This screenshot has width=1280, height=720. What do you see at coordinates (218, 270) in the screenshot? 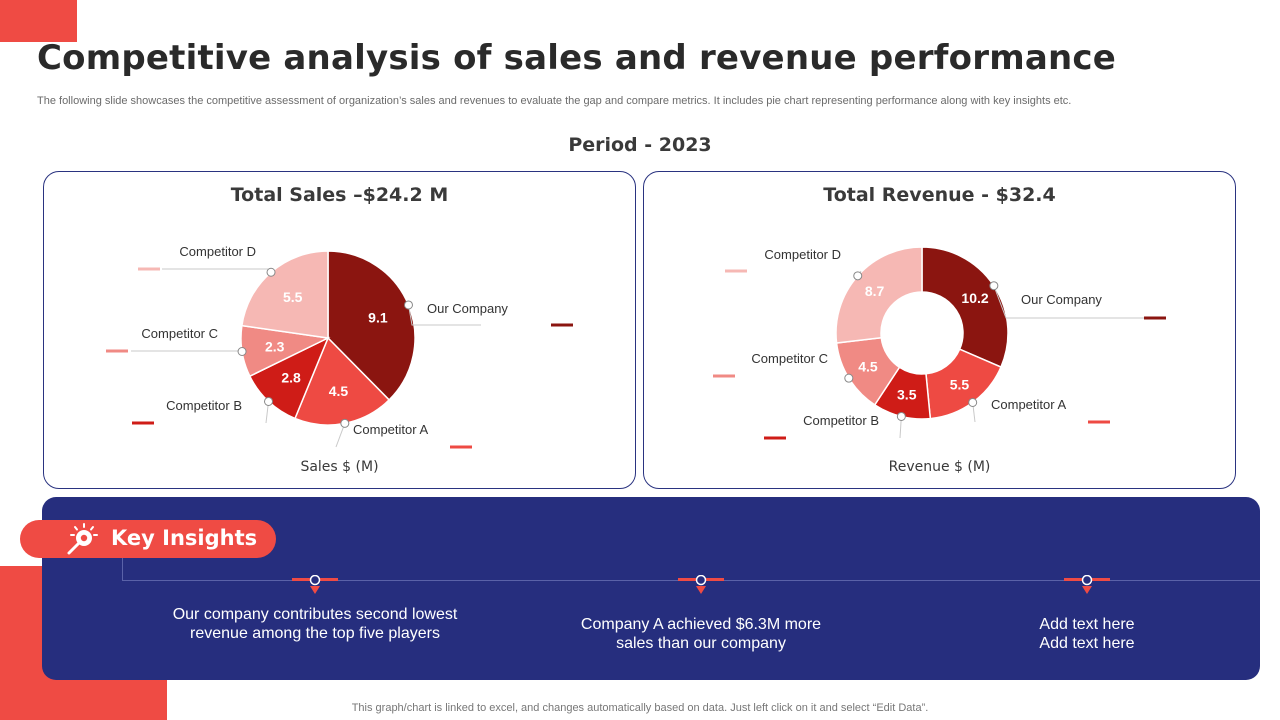
I see `leader-line-competitor-d` at bounding box center [218, 270].